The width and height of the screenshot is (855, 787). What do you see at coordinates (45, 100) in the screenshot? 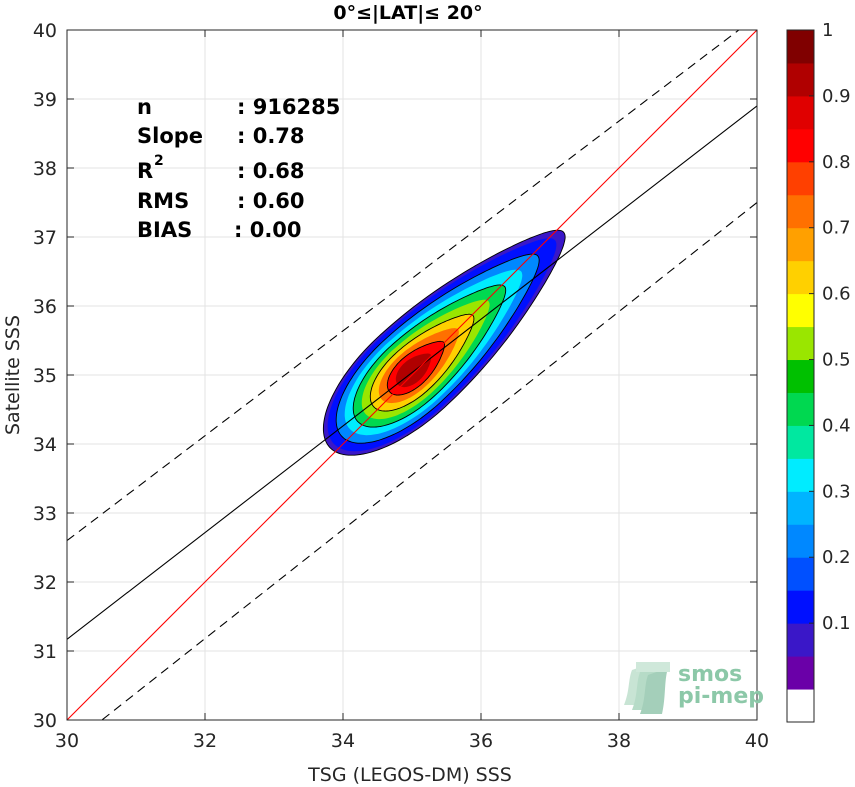
I see `y-tick-label: 39` at bounding box center [45, 100].